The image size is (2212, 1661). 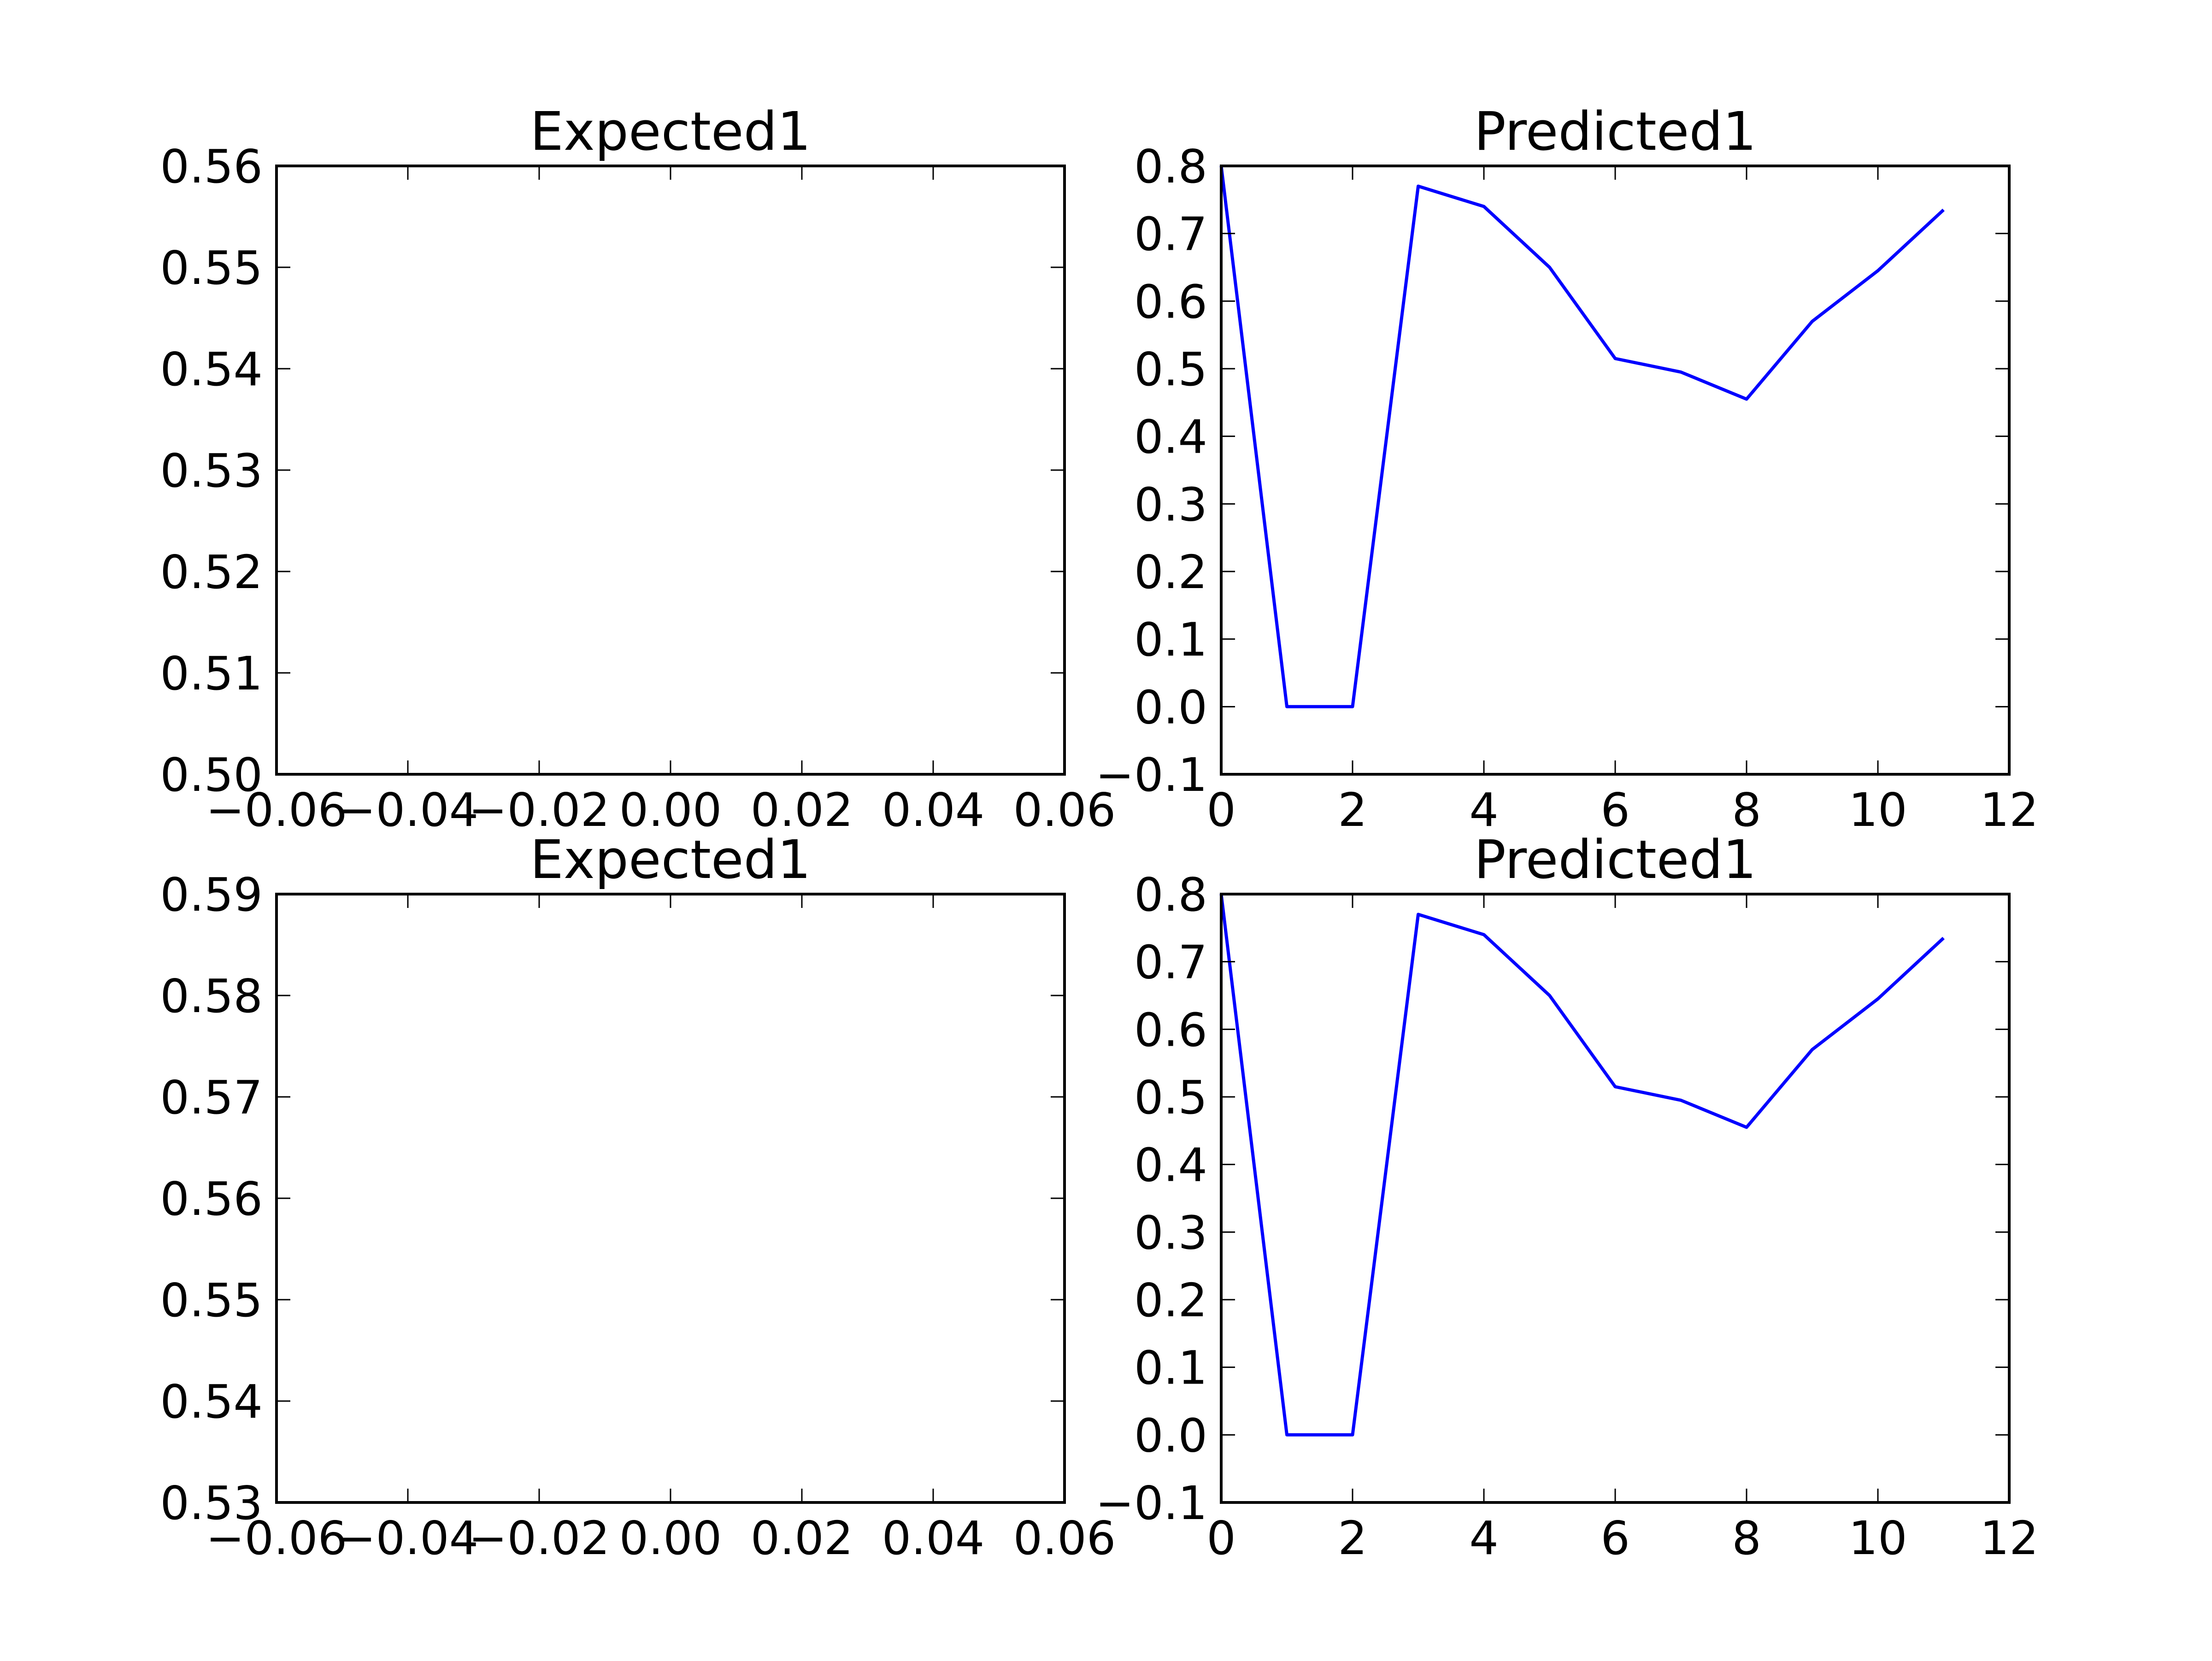 I want to click on y-tick-label: 0.58, so click(x=211, y=996).